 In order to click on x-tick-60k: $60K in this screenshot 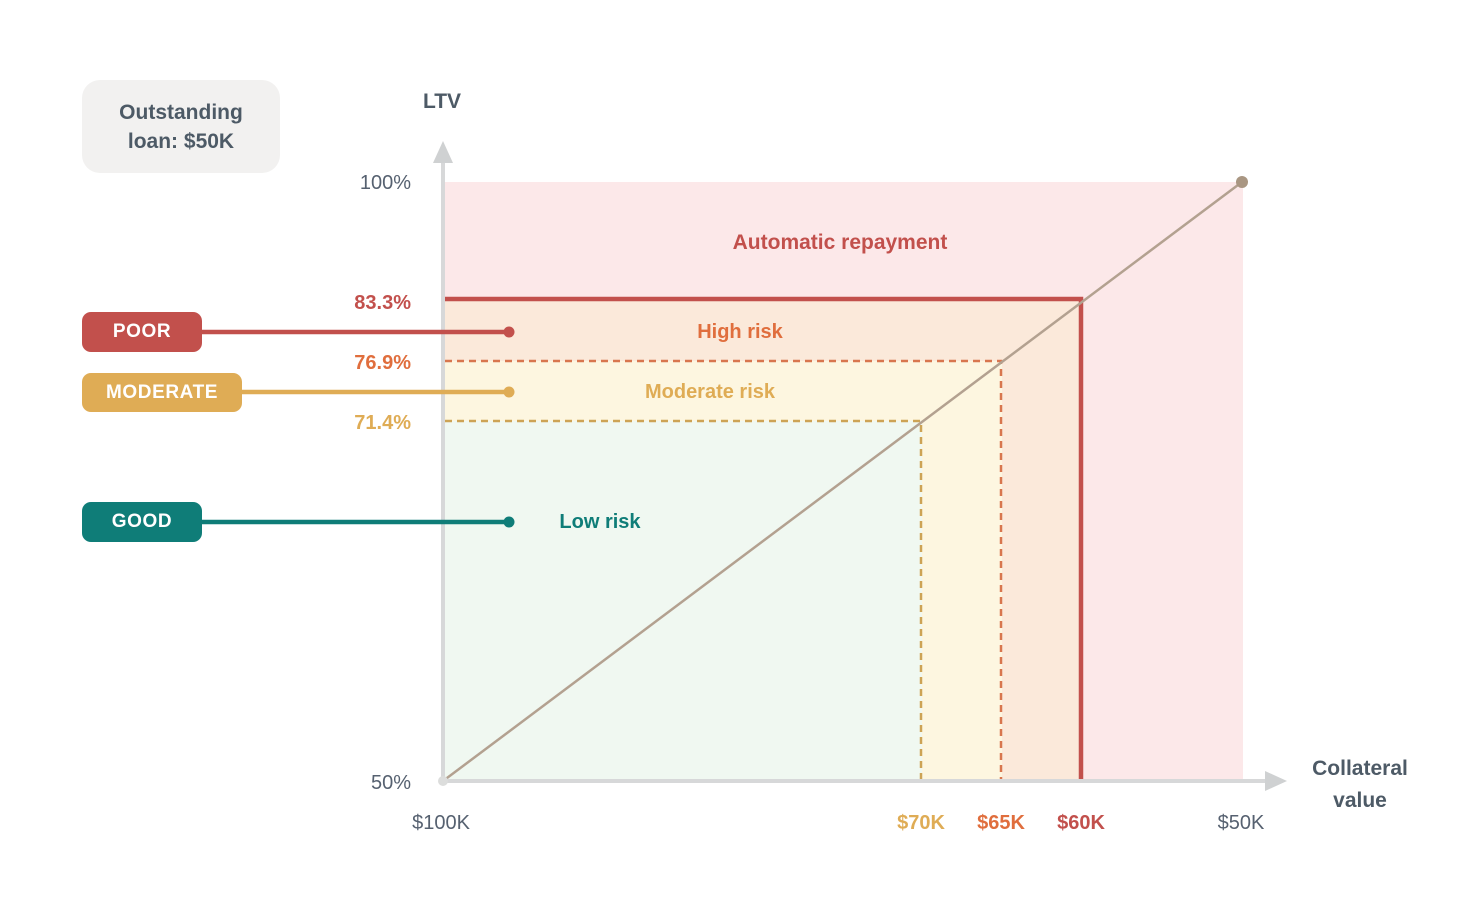, I will do `click(1081, 823)`.